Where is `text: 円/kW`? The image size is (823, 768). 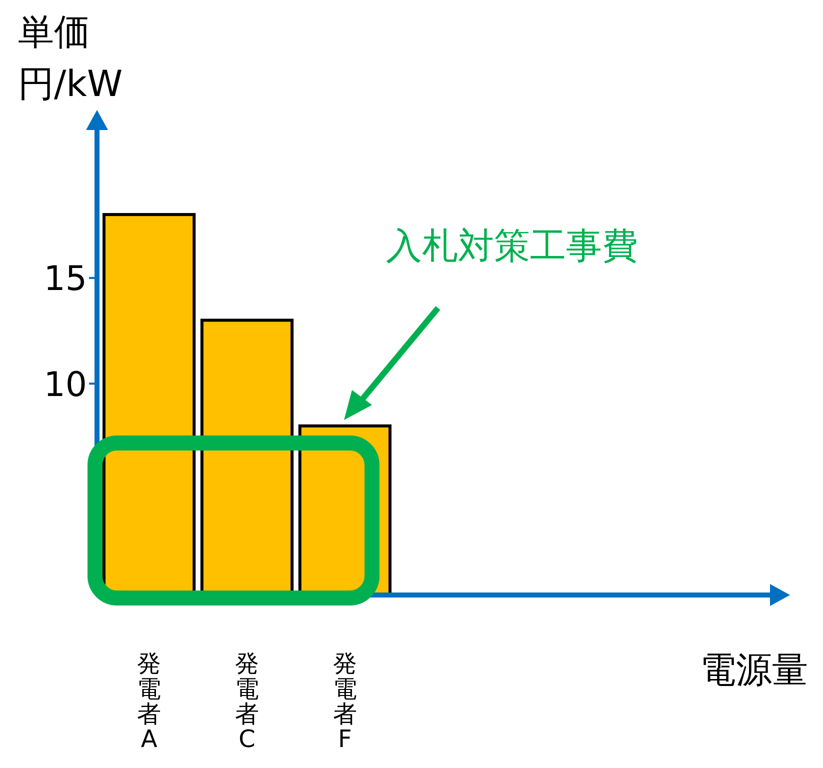
text: 円/kW is located at coordinates (70, 84).